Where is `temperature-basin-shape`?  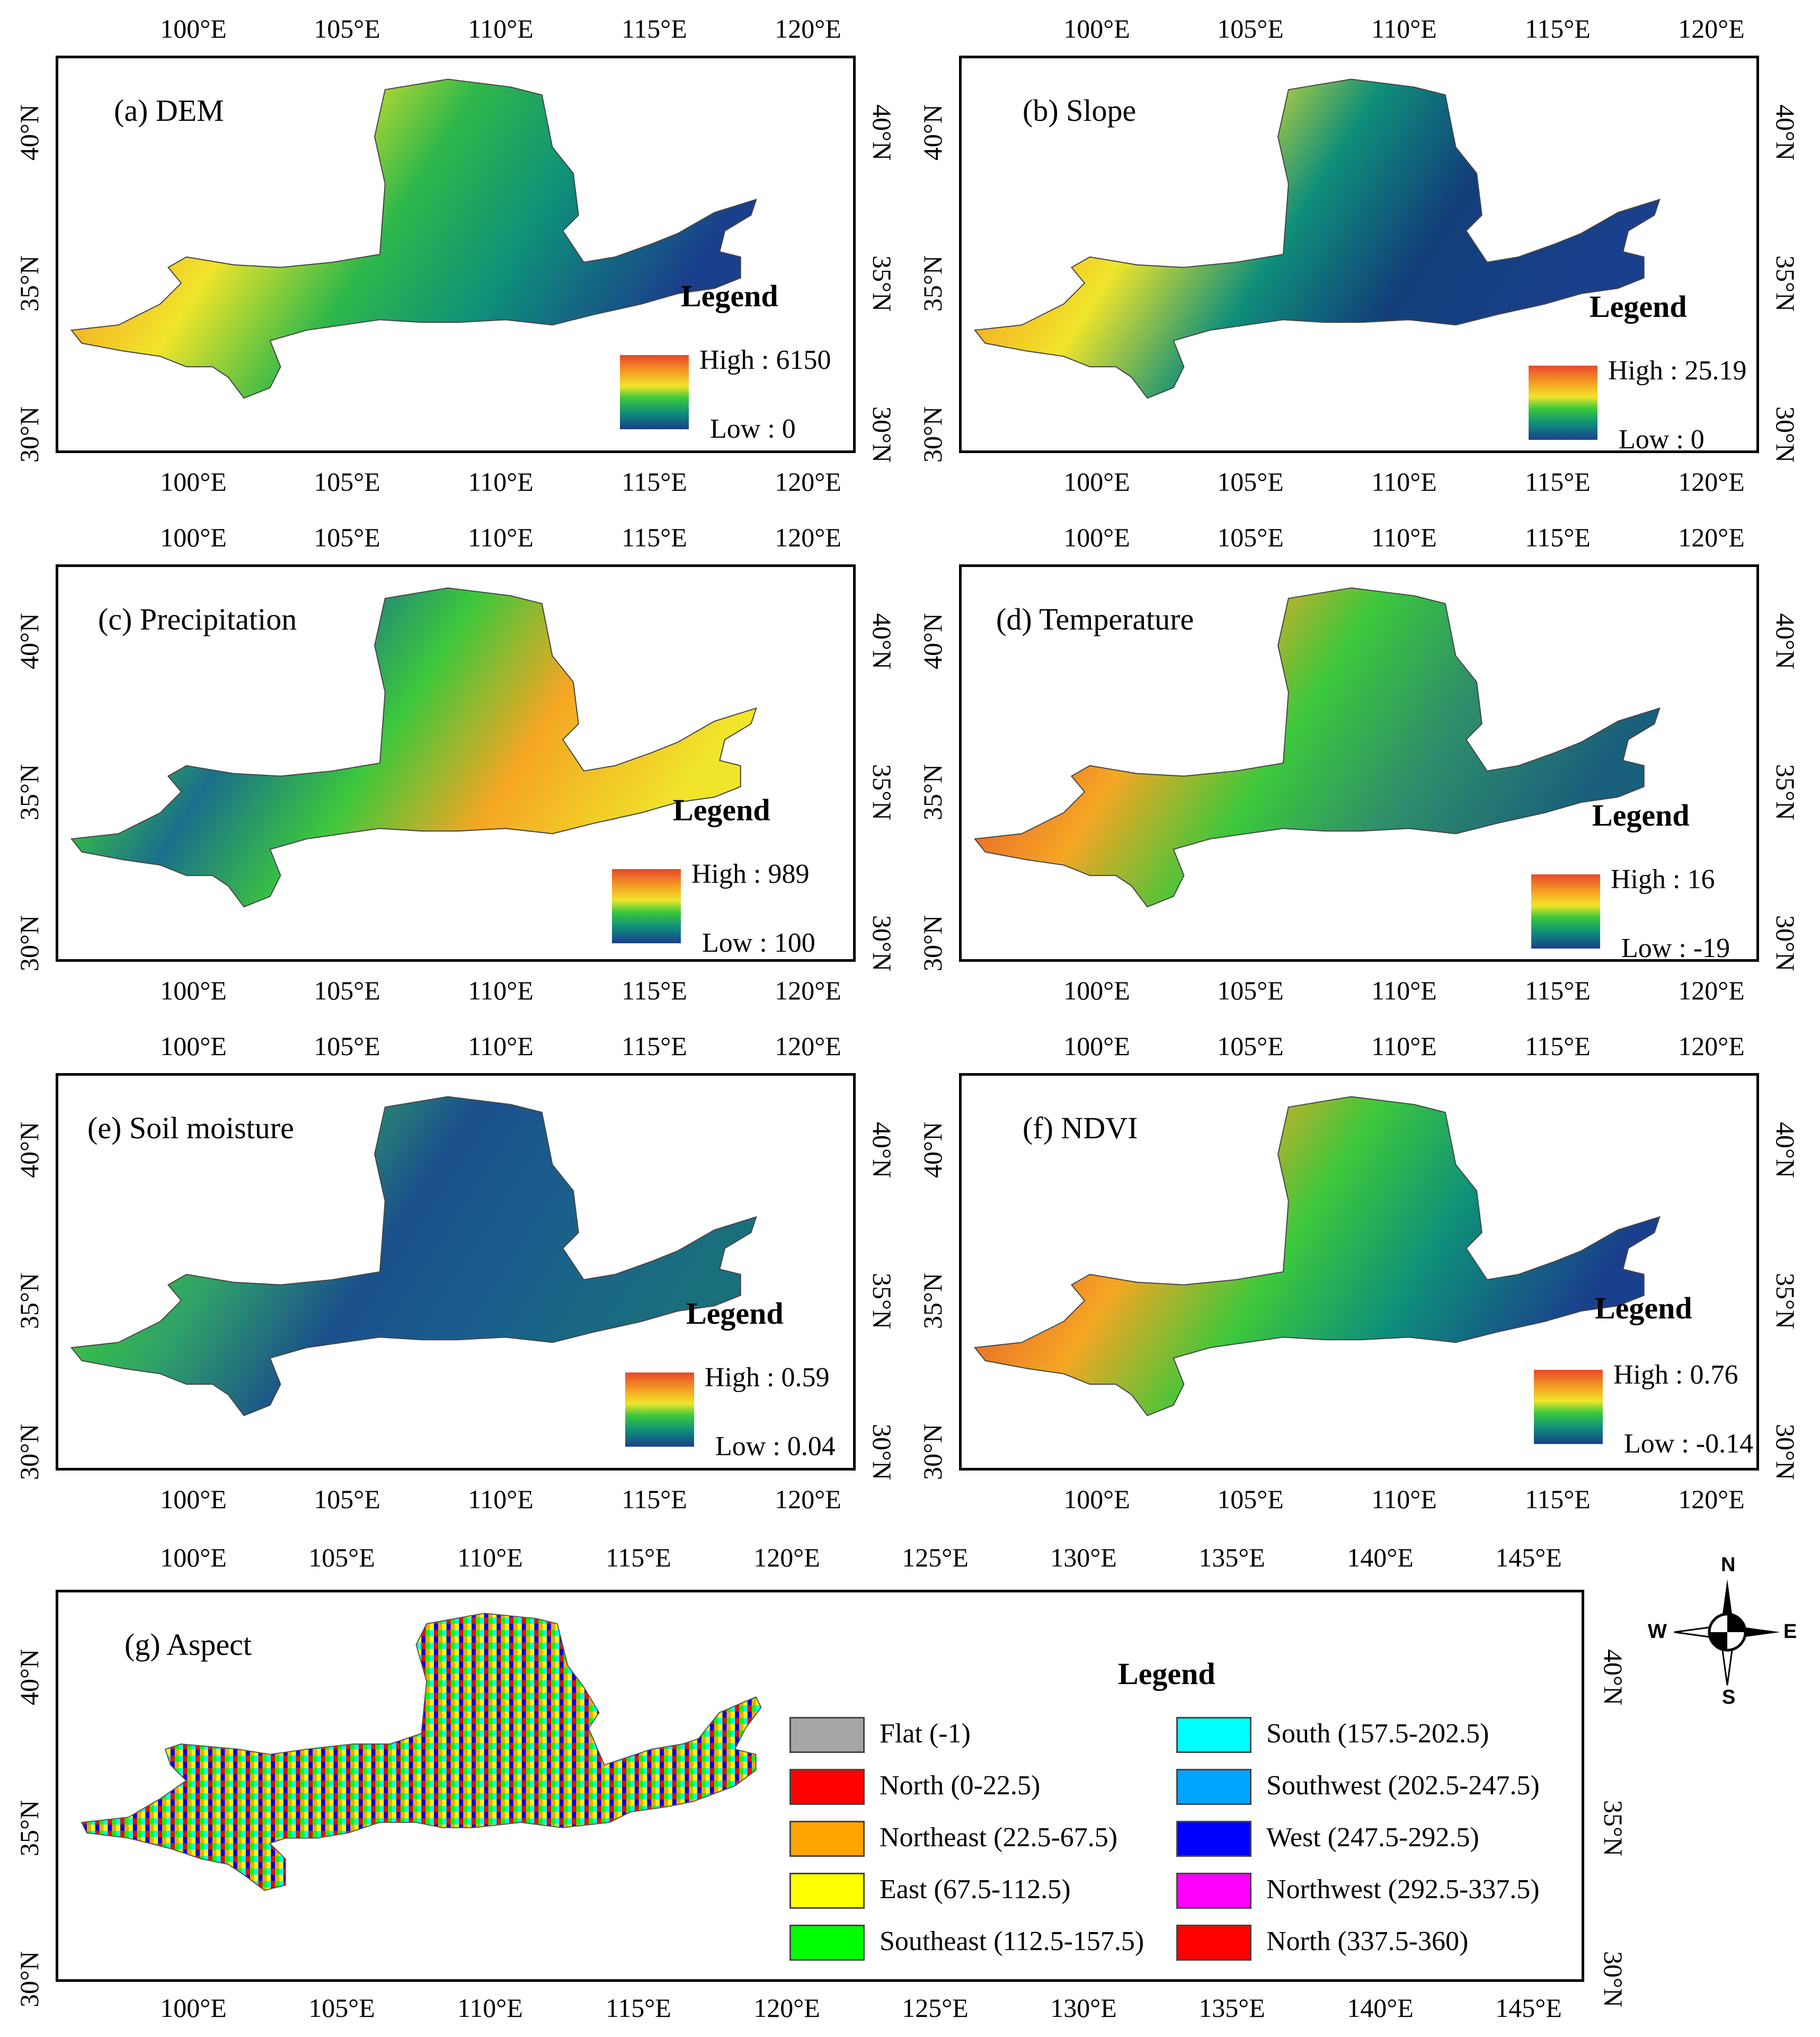
temperature-basin-shape is located at coordinates (1317, 747).